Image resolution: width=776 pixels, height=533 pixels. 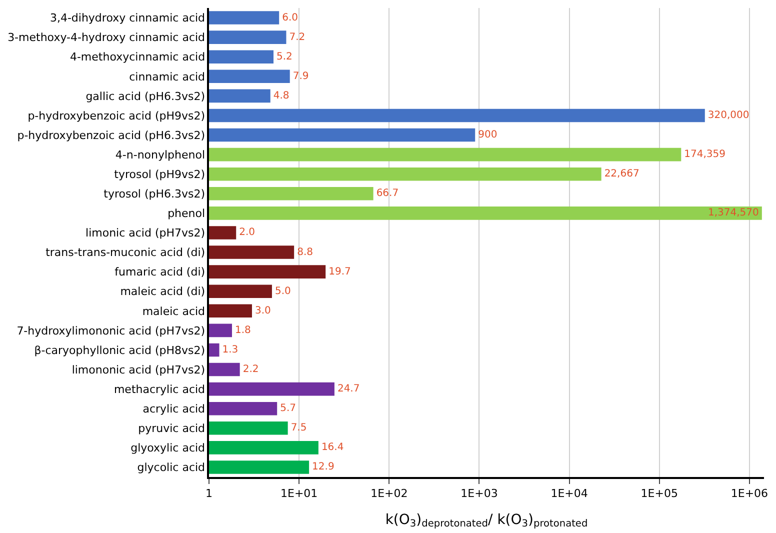 What do you see at coordinates (281, 96) in the screenshot?
I see `data-label: 4.8` at bounding box center [281, 96].